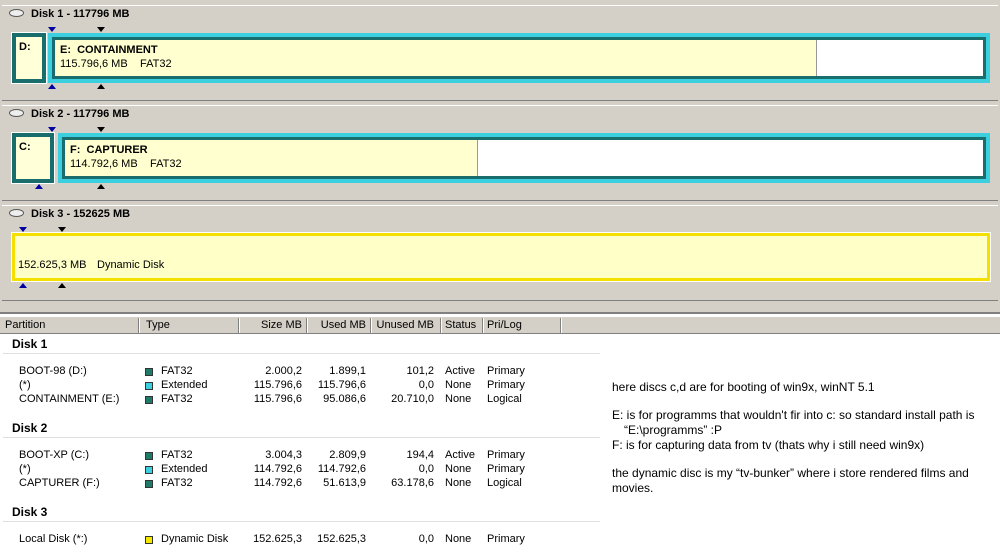 The width and height of the screenshot is (1000, 555). What do you see at coordinates (80, 114) in the screenshot?
I see `disk-title: Disk 2 - 117796 MB` at bounding box center [80, 114].